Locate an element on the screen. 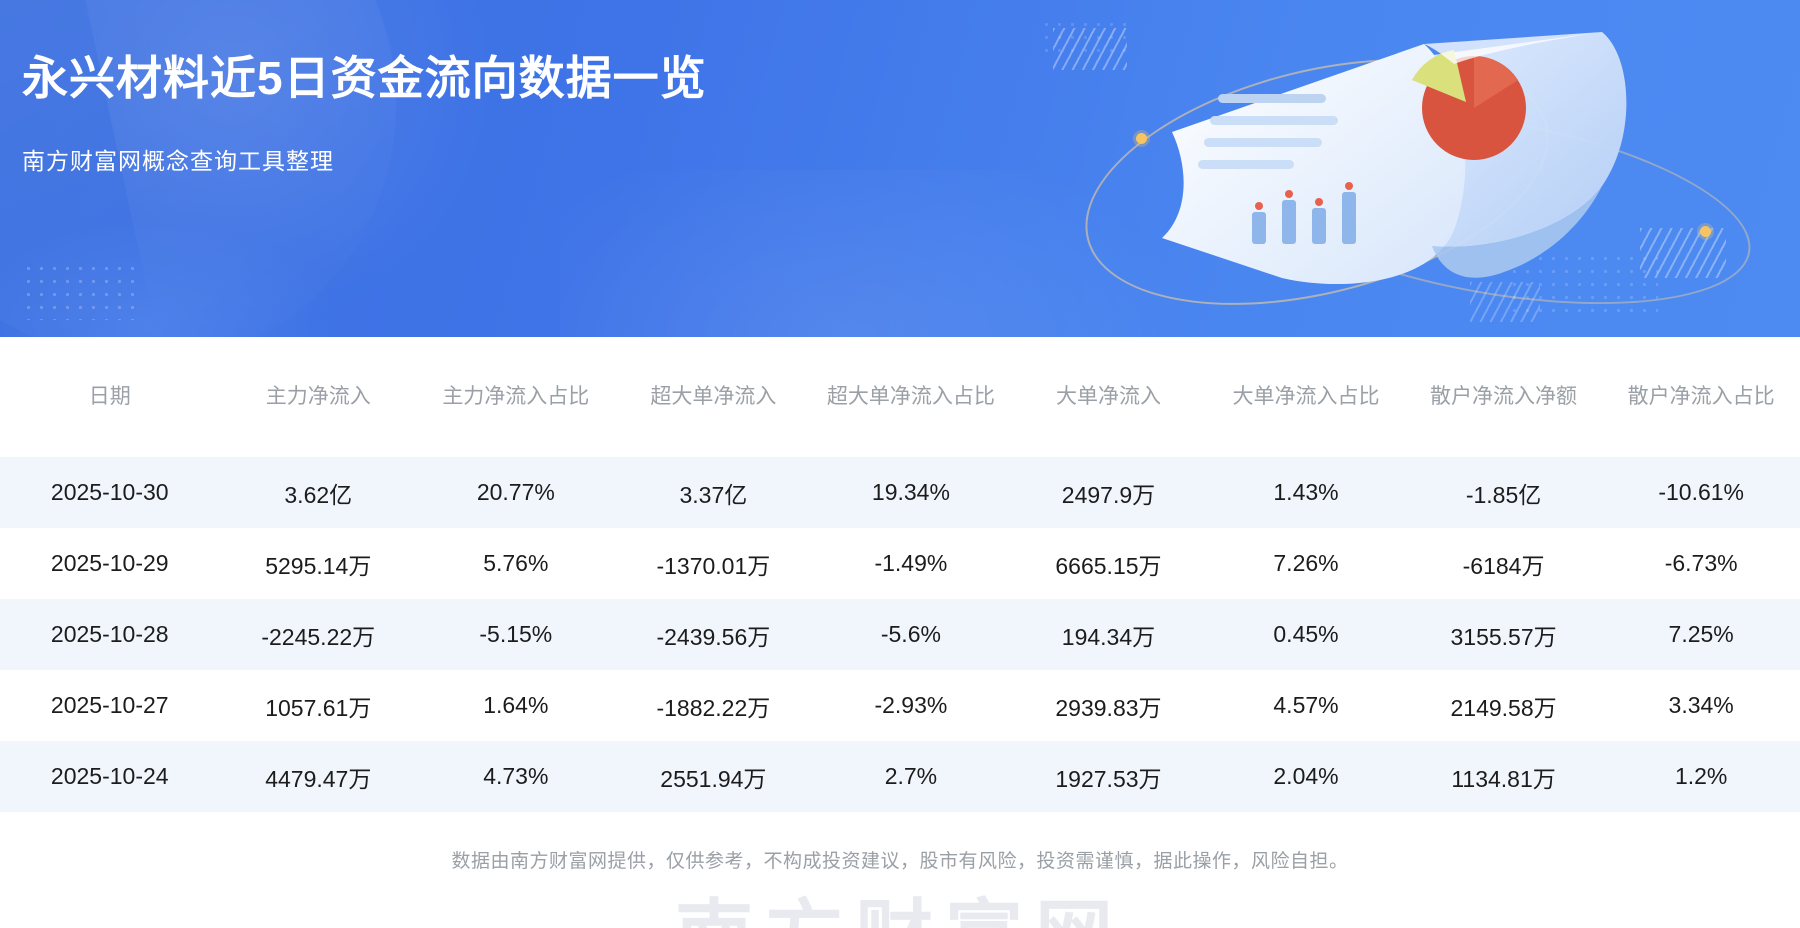 Image resolution: width=1800 pixels, height=928 pixels. cell-main-net-inflow-pct: 20.77% is located at coordinates (516, 492).